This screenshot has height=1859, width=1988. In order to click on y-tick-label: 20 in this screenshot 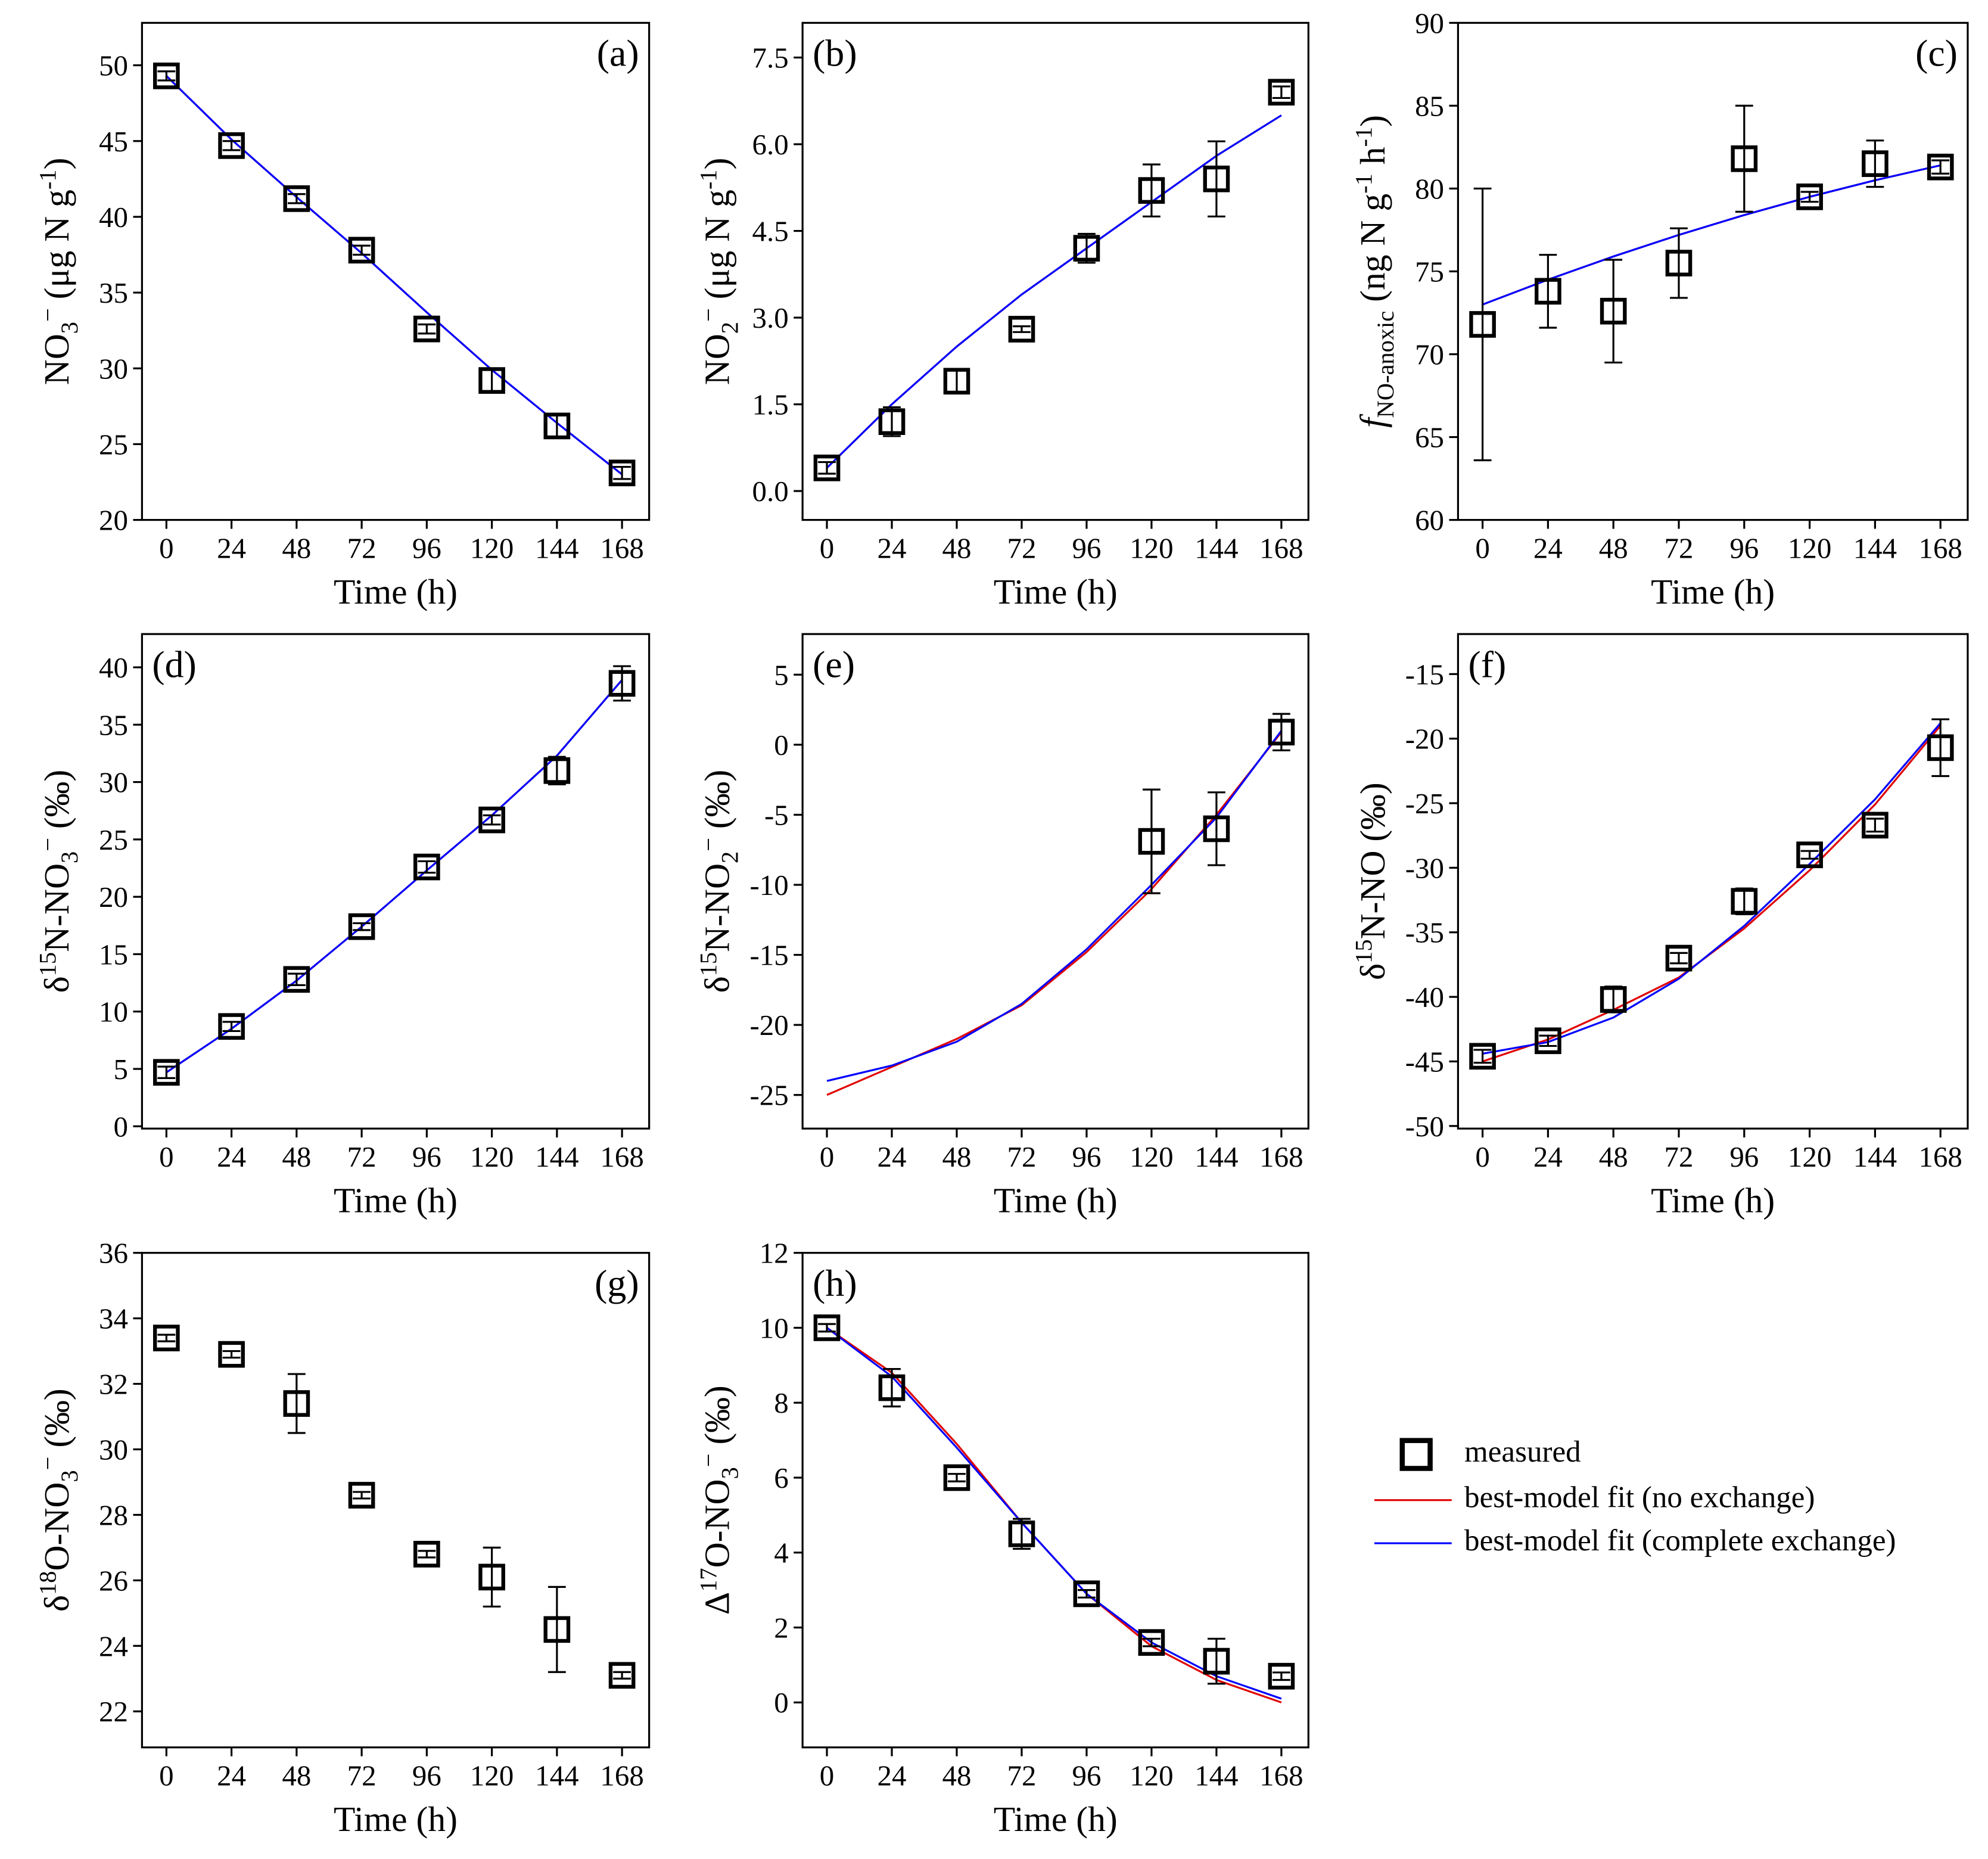, I will do `click(113, 897)`.